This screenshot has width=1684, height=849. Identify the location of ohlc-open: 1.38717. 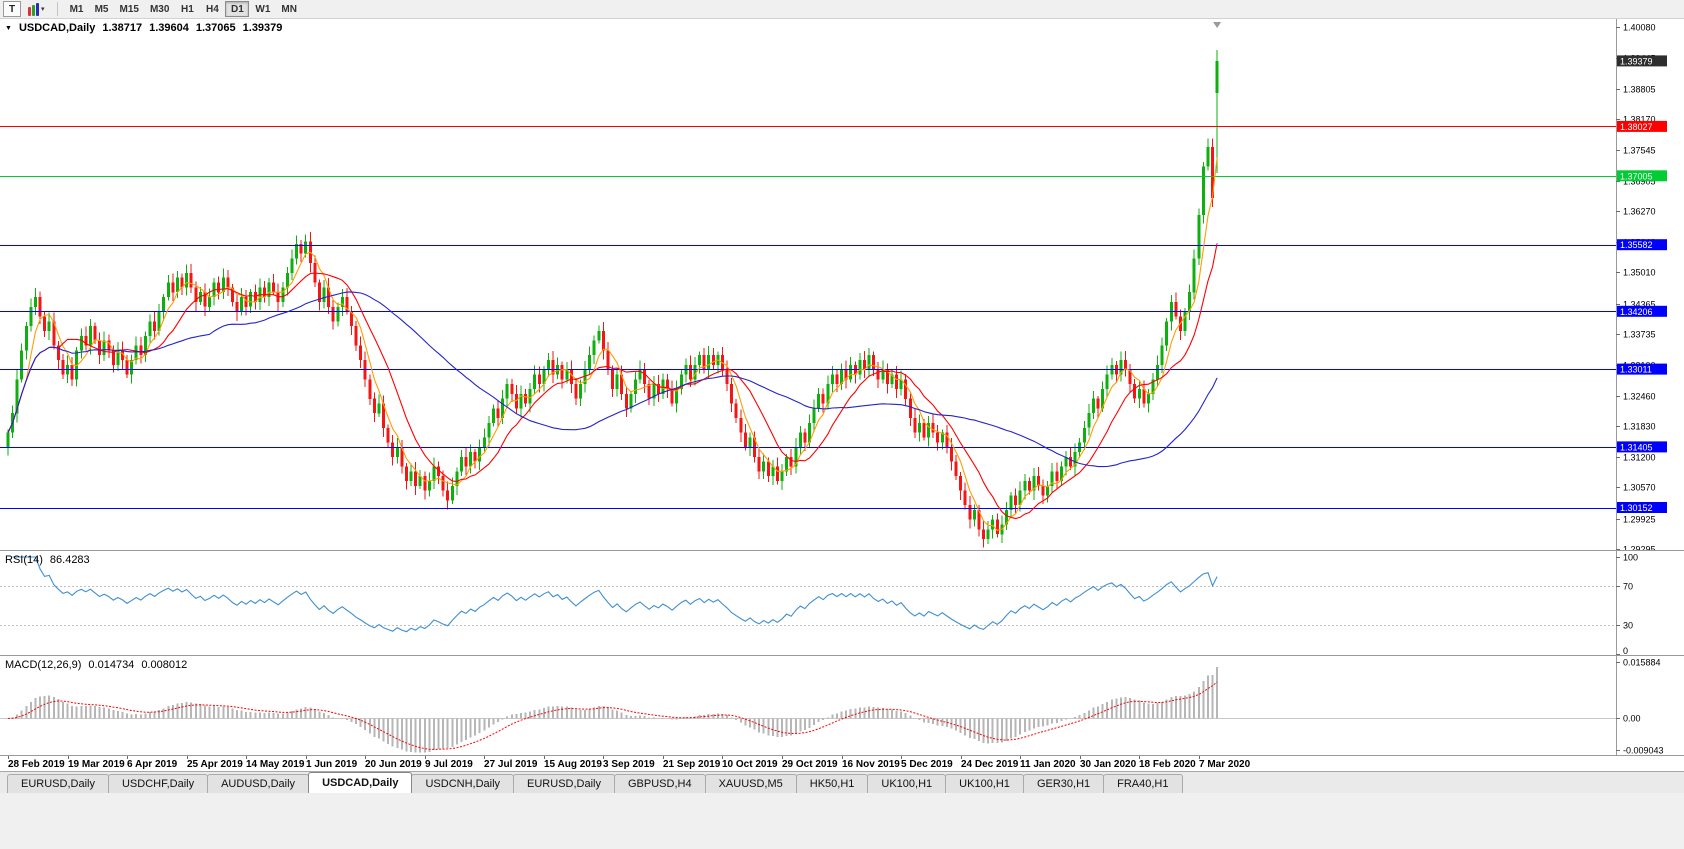
(122, 28).